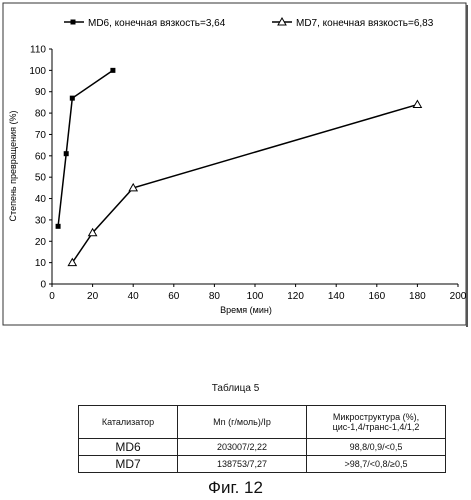 The height and width of the screenshot is (500, 471). Describe the element at coordinates (376, 464) in the screenshot. I see `row-md7-micro: >98,7/<0,8/≥0,5` at that location.